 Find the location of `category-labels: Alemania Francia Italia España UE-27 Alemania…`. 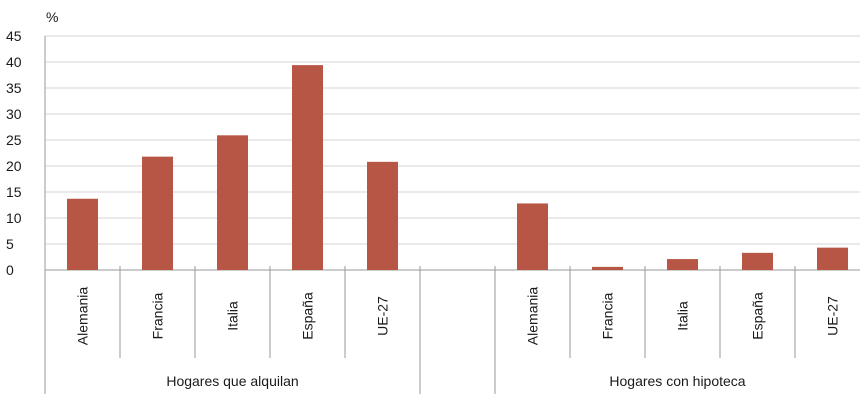

category-labels: Alemania Francia Italia España UE-27 Alemania… is located at coordinates (458, 316).